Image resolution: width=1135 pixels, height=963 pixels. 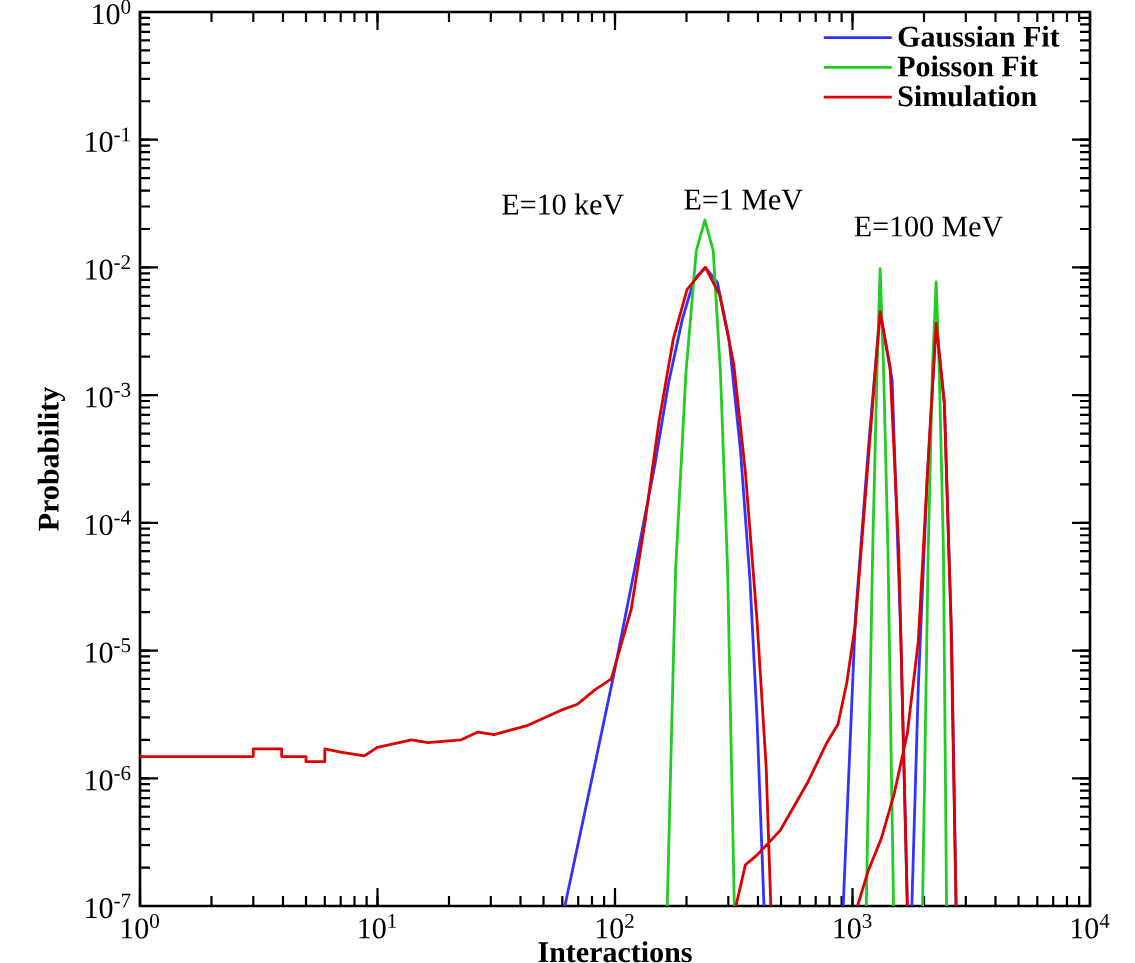 What do you see at coordinates (615, 952) in the screenshot?
I see `x-axis-title: Interactions` at bounding box center [615, 952].